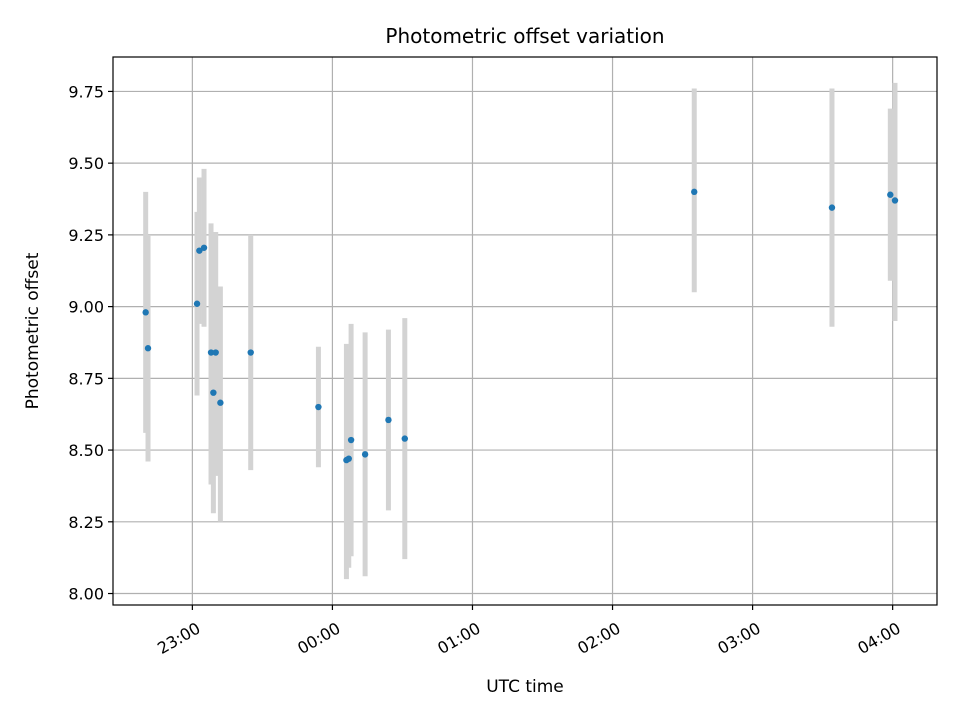 Image resolution: width=960 pixels, height=720 pixels. Describe the element at coordinates (86, 450) in the screenshot. I see `y-tick-label: 8.50` at that location.